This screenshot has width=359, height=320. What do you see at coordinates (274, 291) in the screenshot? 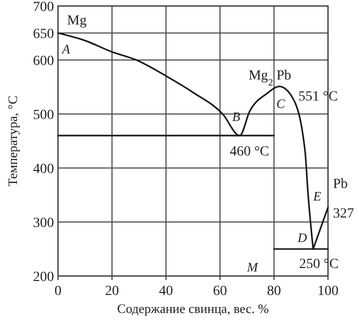
I see `x-tick-label: 80` at bounding box center [274, 291].